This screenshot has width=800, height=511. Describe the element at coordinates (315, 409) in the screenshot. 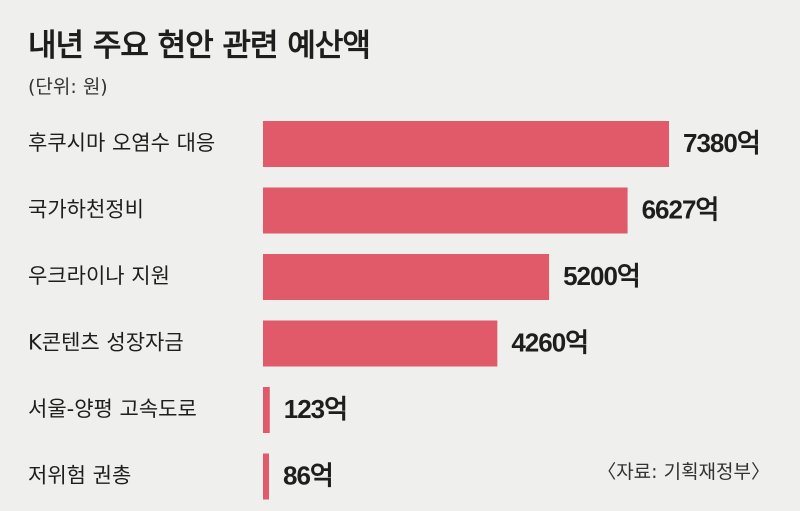

I see `value-label: 123억` at that location.